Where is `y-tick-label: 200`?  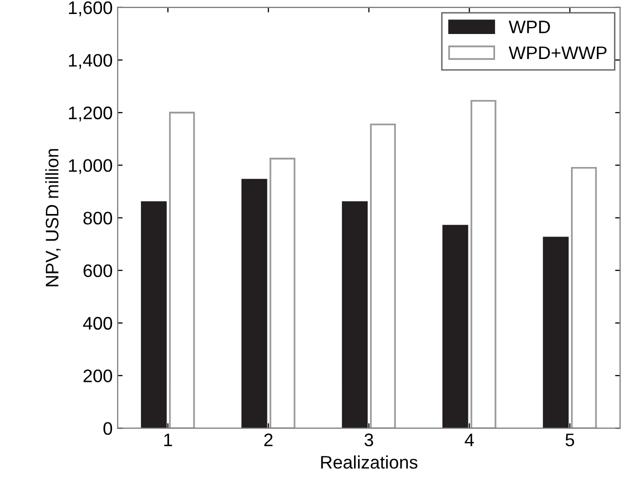 y-tick-label: 200 is located at coordinates (98, 376).